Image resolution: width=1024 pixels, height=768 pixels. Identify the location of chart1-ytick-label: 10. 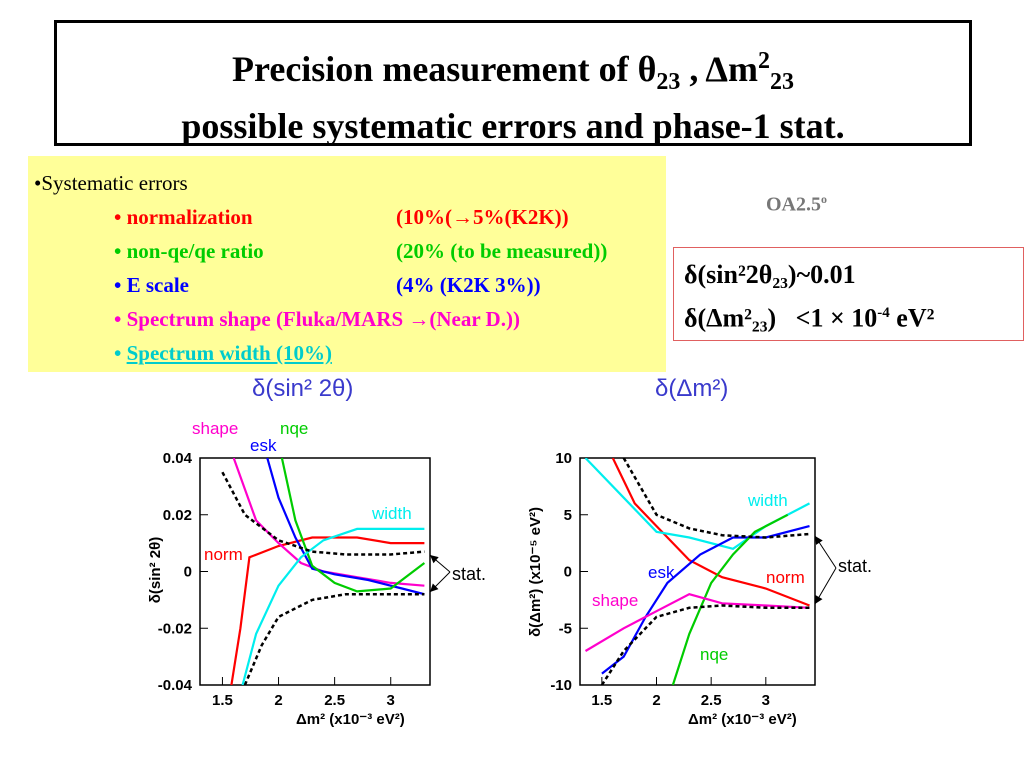
(563, 458).